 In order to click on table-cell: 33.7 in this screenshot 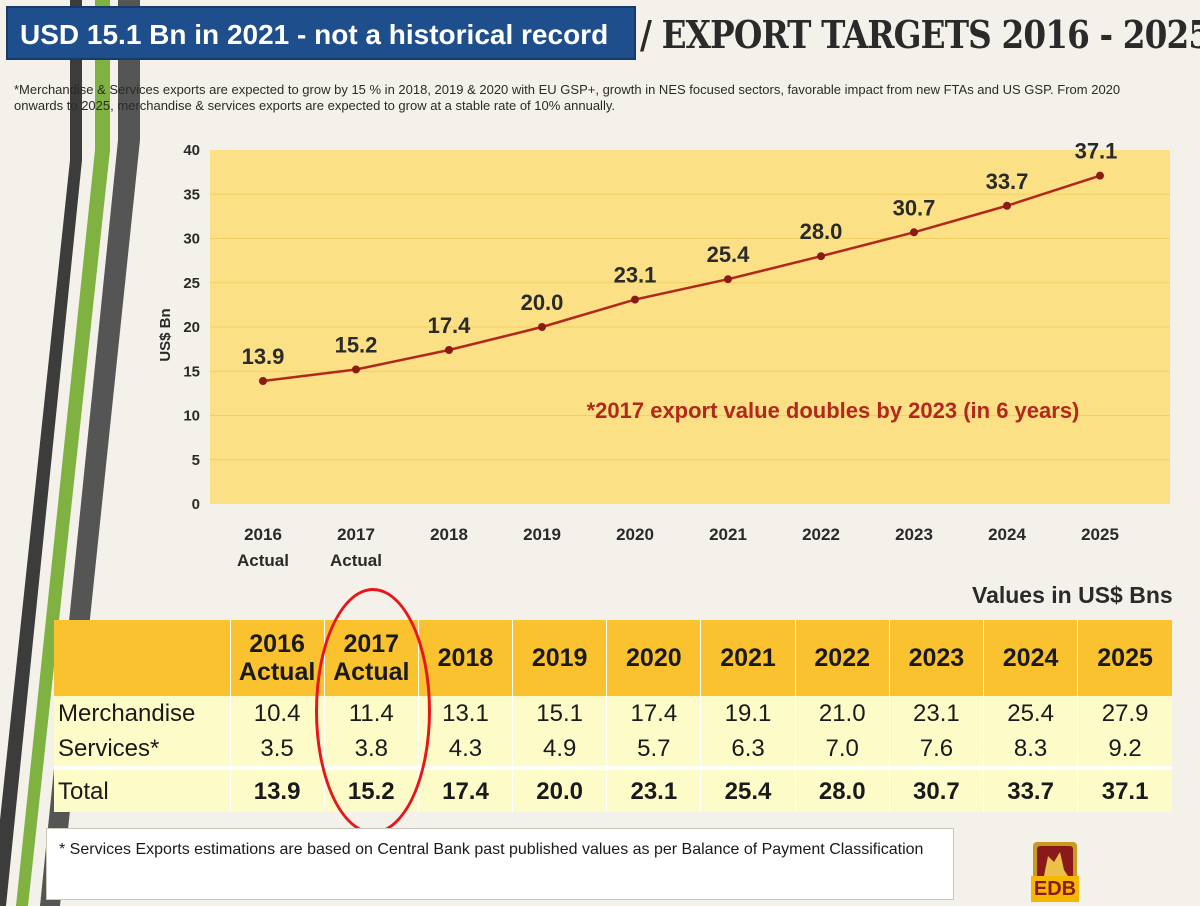, I will do `click(1030, 789)`.